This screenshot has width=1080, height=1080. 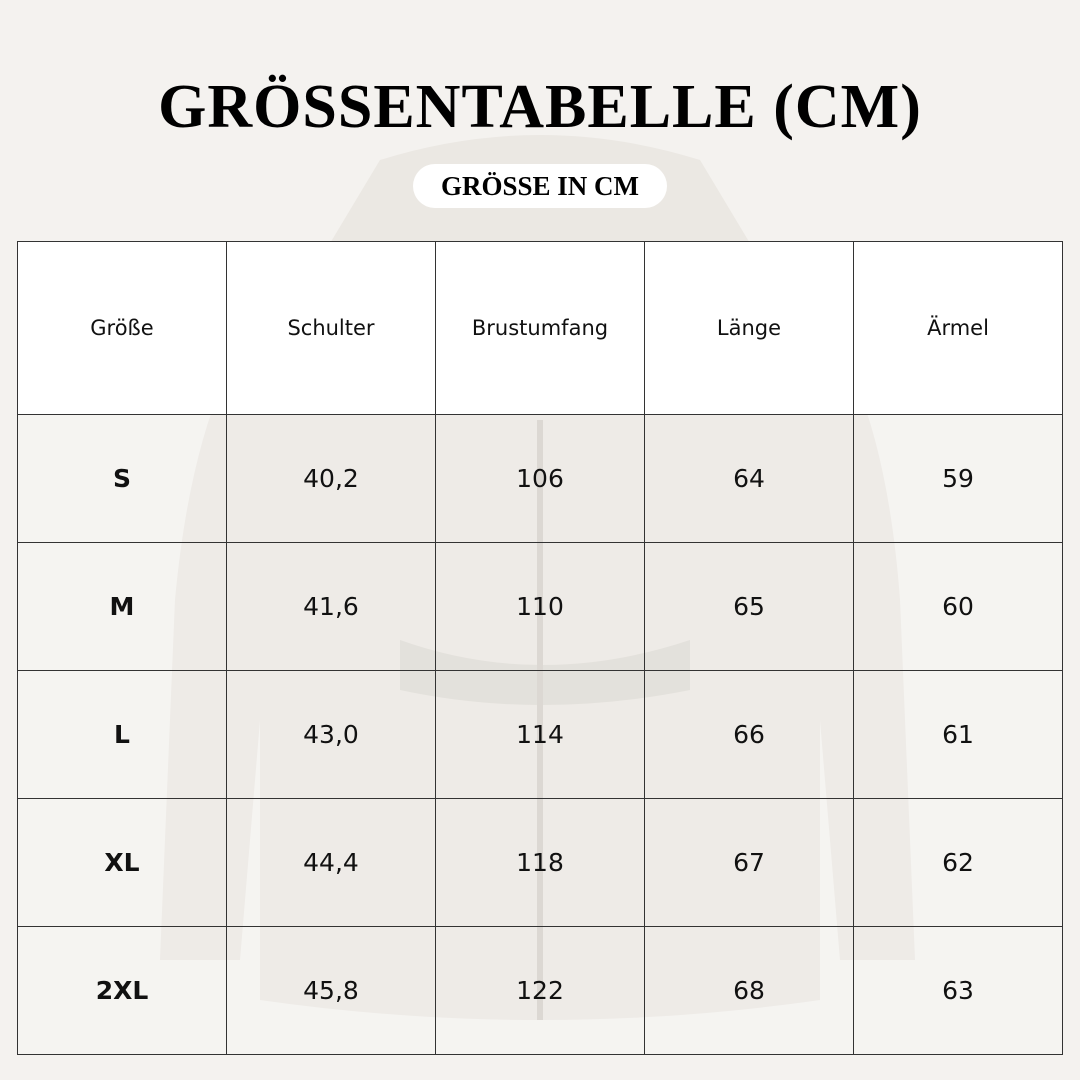 I want to click on cell-length: 66, so click(x=749, y=734).